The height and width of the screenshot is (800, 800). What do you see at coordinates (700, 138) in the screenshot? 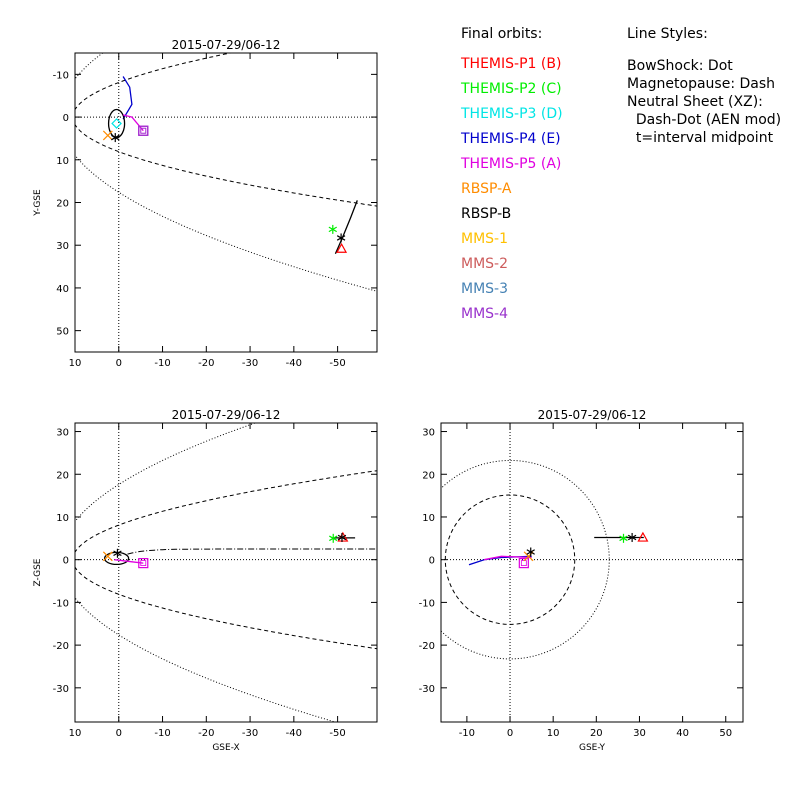
I see `line-style-entry: t=interval midpoint` at bounding box center [700, 138].